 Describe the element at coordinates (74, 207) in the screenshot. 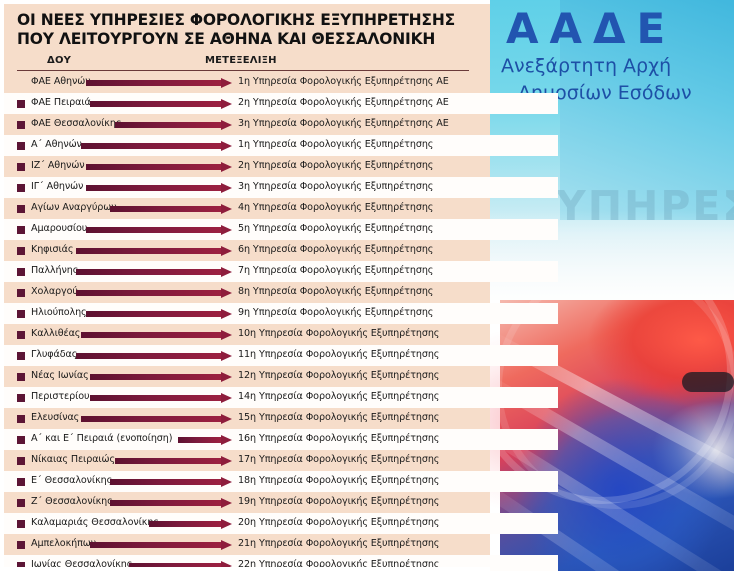

I see `row-doy-label: Αγίων Αναργύρων` at that location.